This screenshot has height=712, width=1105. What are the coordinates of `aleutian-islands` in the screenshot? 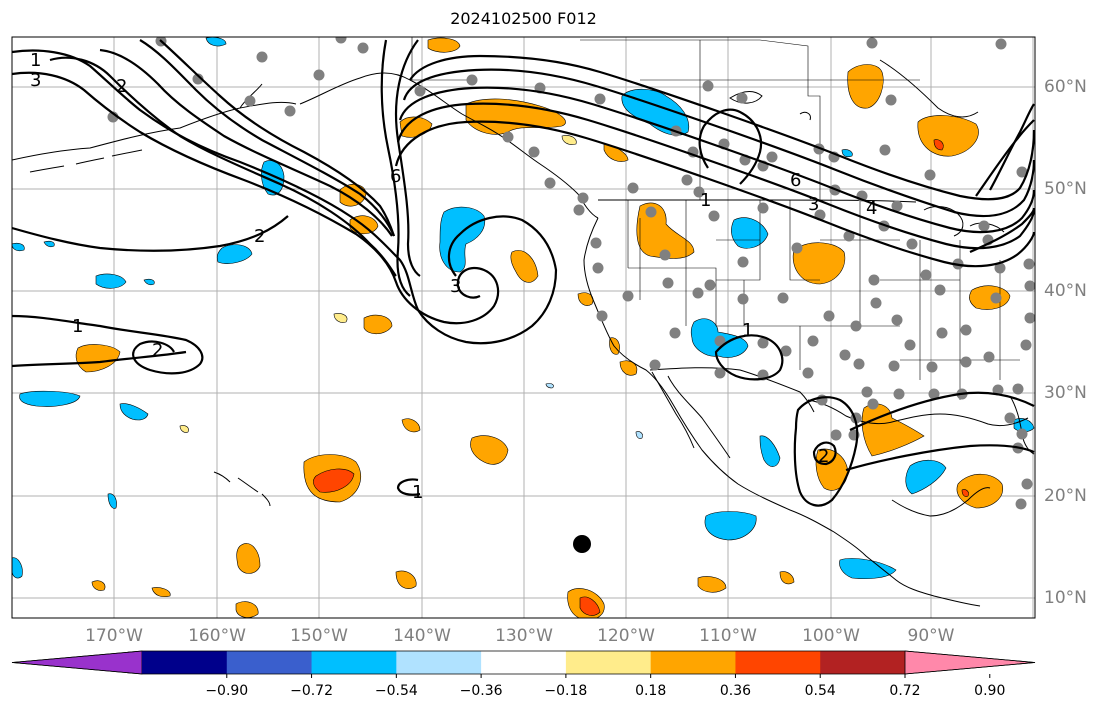 It's located at (86, 161).